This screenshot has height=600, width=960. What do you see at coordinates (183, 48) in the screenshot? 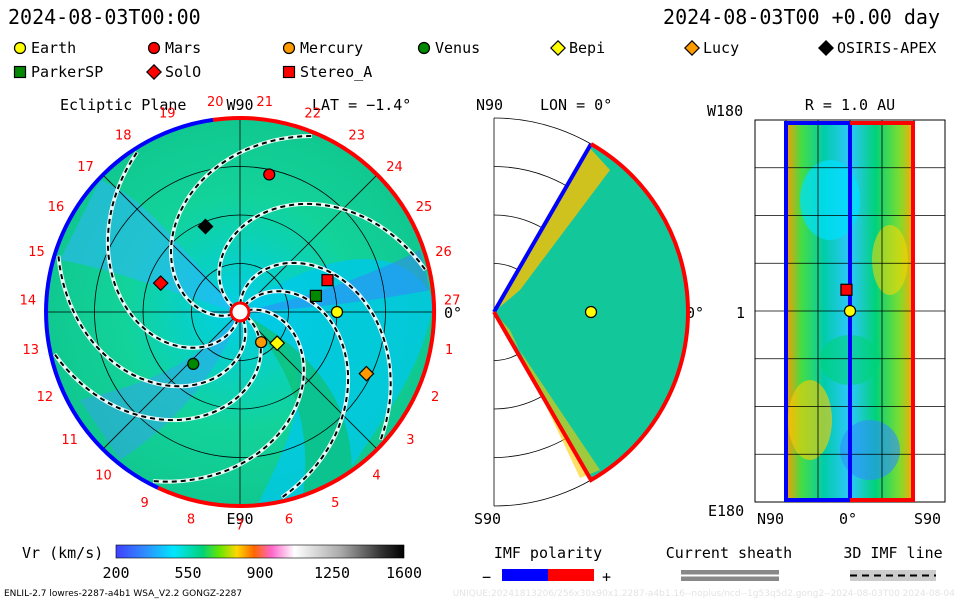
I see `legend-label-mars: Mars` at bounding box center [183, 48].